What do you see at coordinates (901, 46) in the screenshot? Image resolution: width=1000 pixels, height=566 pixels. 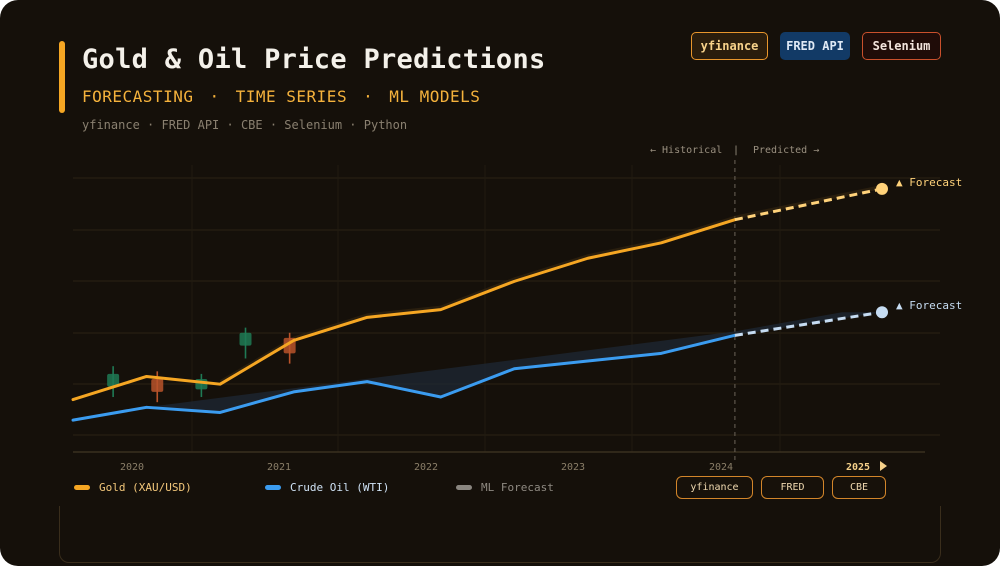 I see `badge-selenium: Selenium` at bounding box center [901, 46].